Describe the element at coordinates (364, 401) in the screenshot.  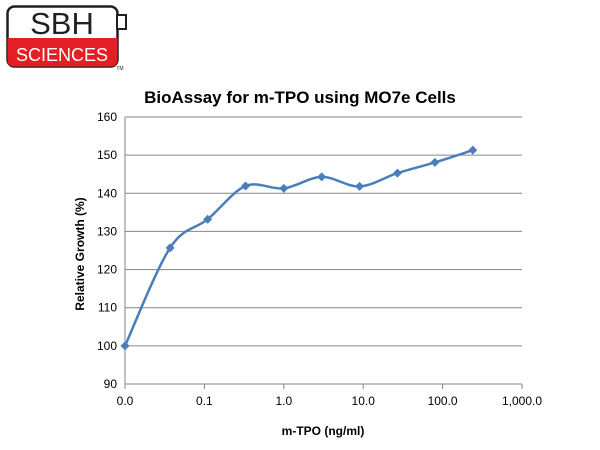
I see `x-tick-label: 10.0` at that location.